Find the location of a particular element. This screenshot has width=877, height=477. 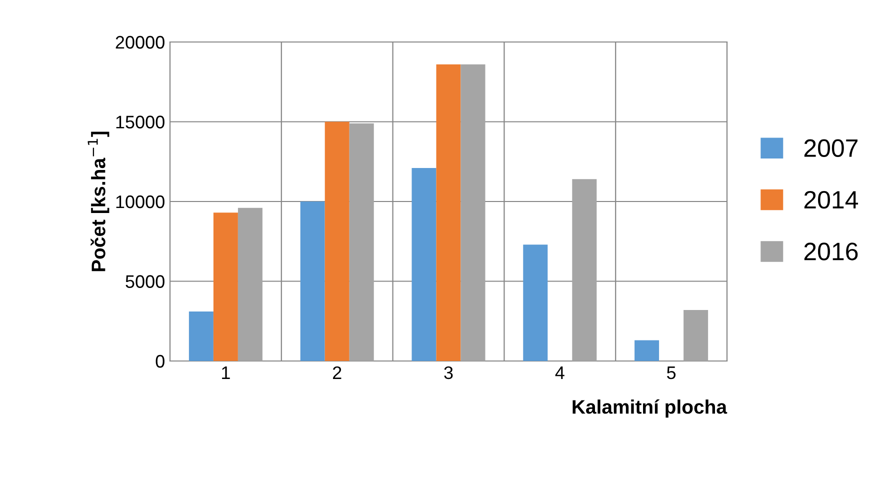

y-tick-label: 0 is located at coordinates (160, 361).